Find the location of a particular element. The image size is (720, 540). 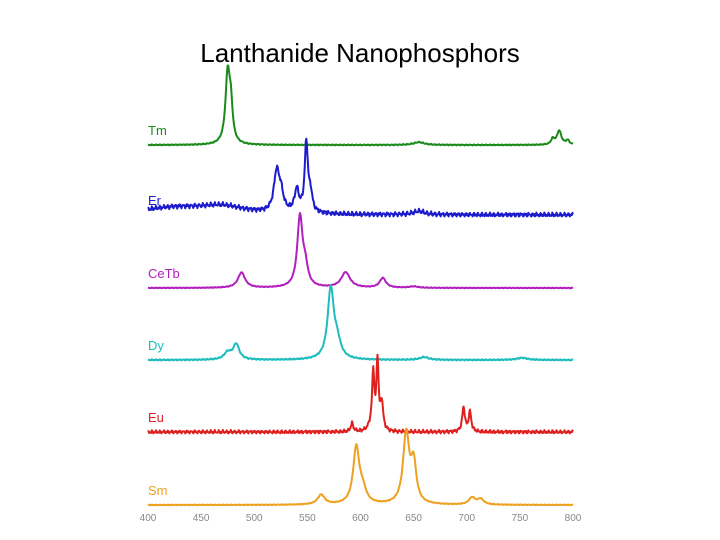

slide-title: Lanthanide Nanophosphors is located at coordinates (360, 53).